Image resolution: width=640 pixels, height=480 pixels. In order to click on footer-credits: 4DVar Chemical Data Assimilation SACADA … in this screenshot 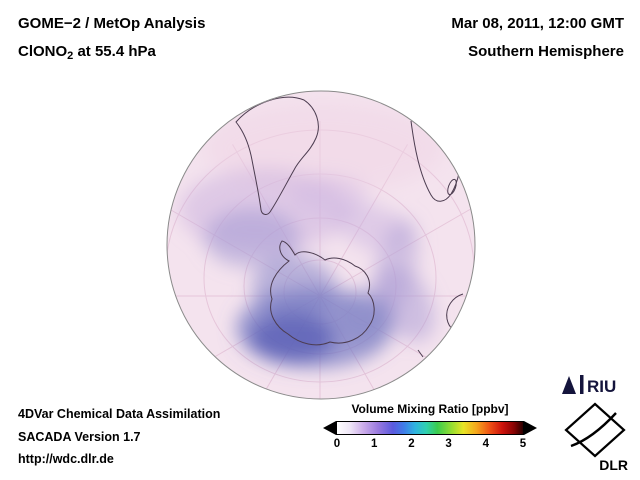, I will do `click(119, 437)`.